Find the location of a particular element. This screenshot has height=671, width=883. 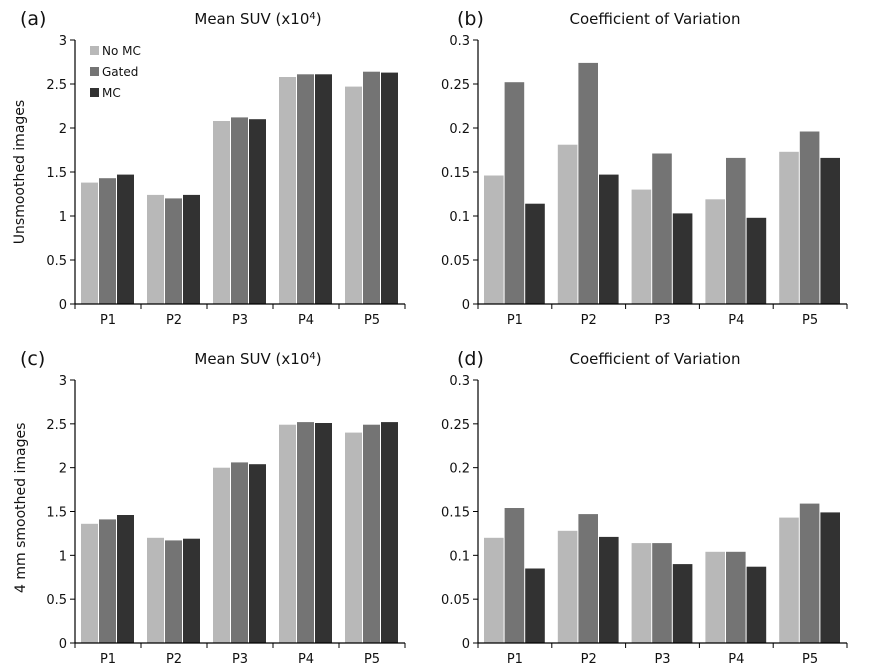

legend-swatch is located at coordinates (94, 50).